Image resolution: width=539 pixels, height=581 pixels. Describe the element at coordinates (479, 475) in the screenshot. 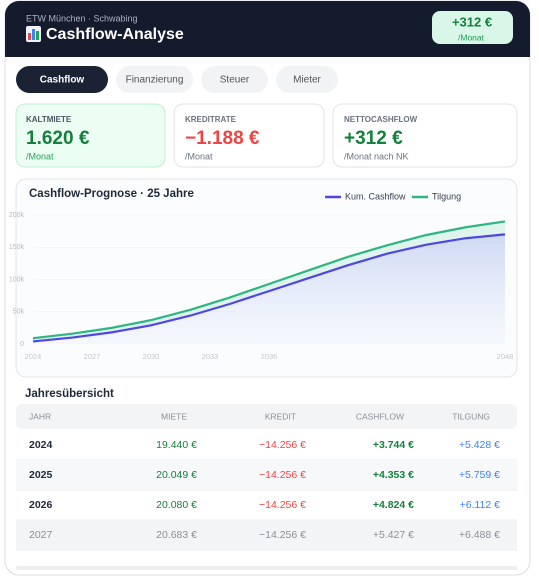

I see `cell: +5.759 €` at that location.